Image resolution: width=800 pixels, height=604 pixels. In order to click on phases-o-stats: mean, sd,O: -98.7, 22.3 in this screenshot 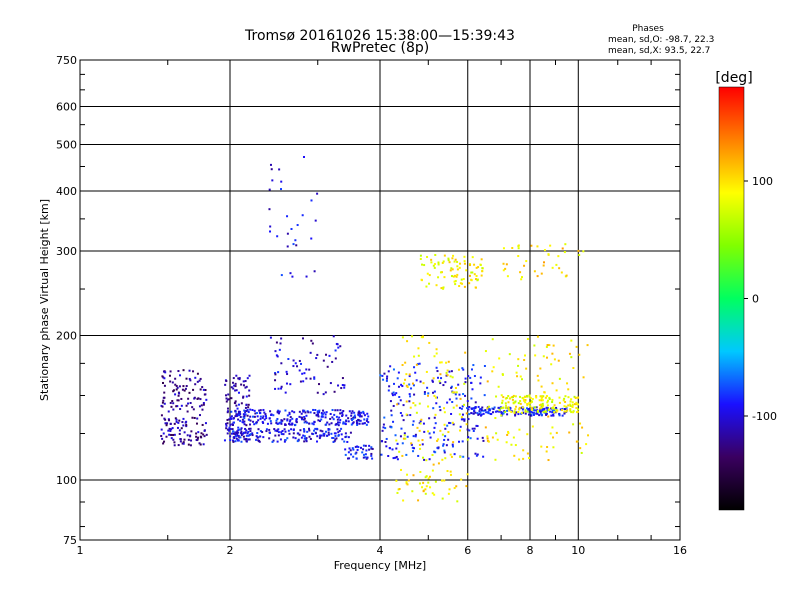, I will do `click(661, 40)`.